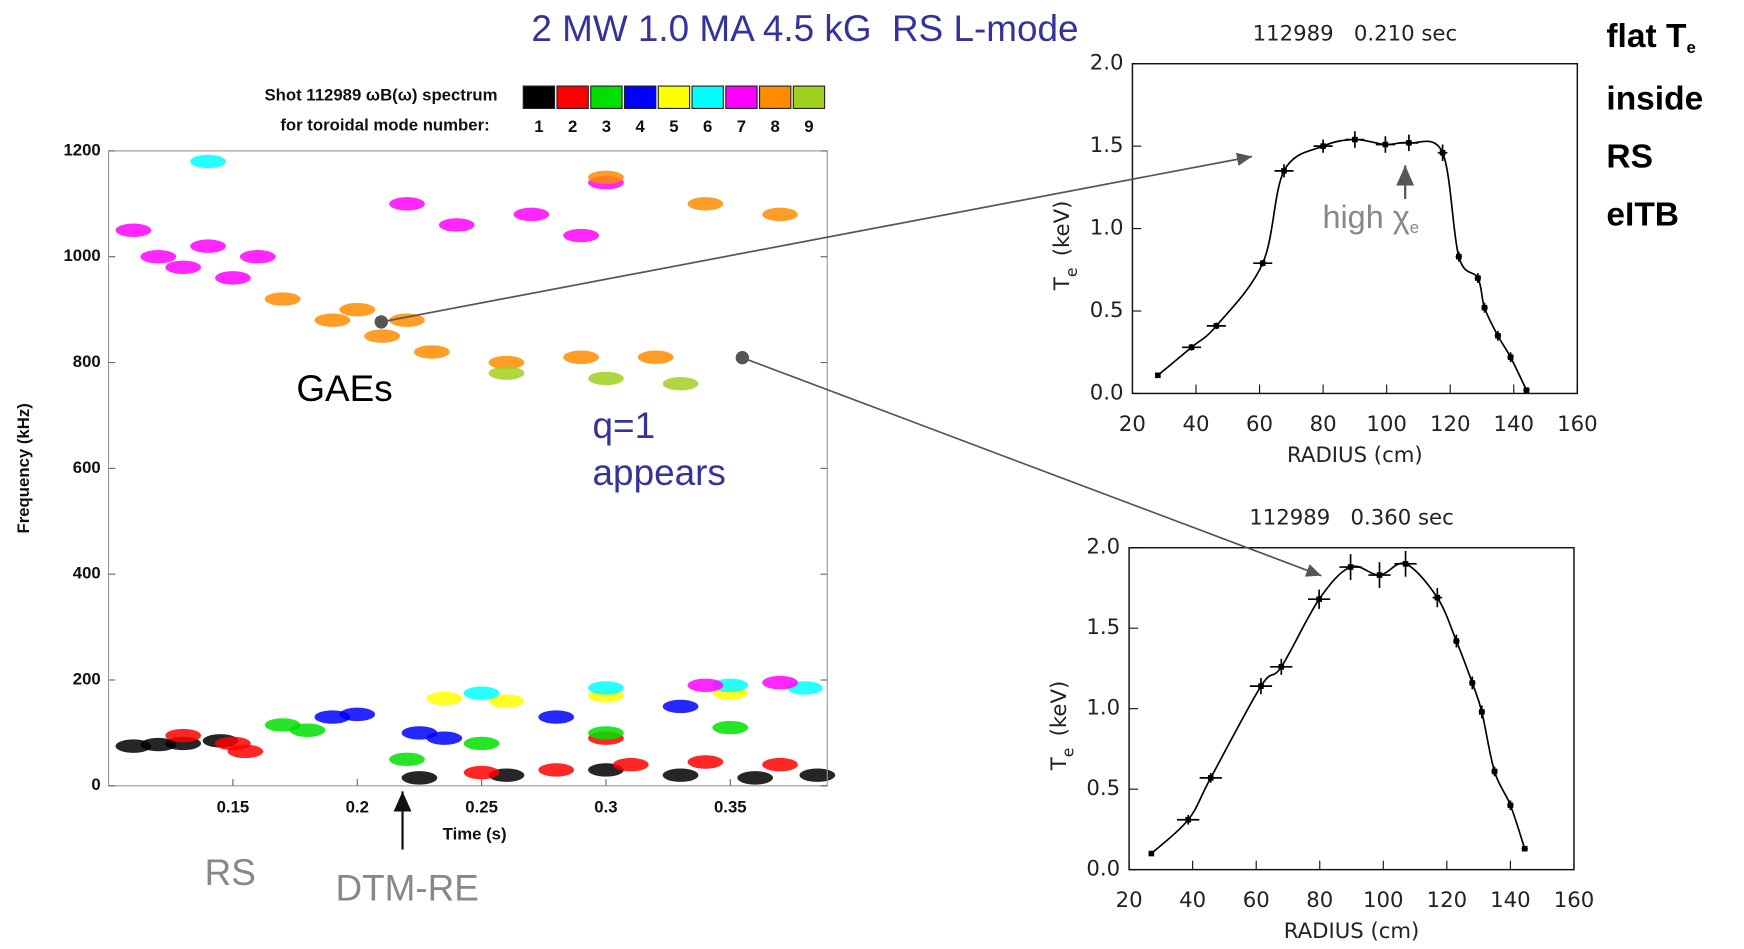 The image size is (1744, 949). What do you see at coordinates (81, 149) in the screenshot?
I see `y-tick-label: 1200` at bounding box center [81, 149].